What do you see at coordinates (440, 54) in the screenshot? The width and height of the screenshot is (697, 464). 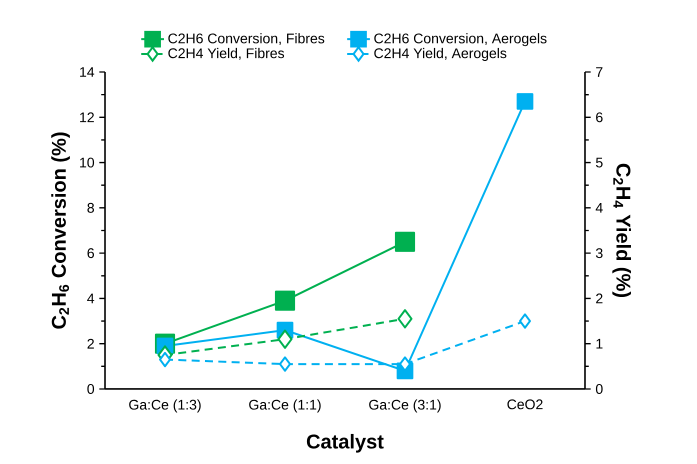 I see `legend-label: C2H4 Yield, Aerogels` at bounding box center [440, 54].